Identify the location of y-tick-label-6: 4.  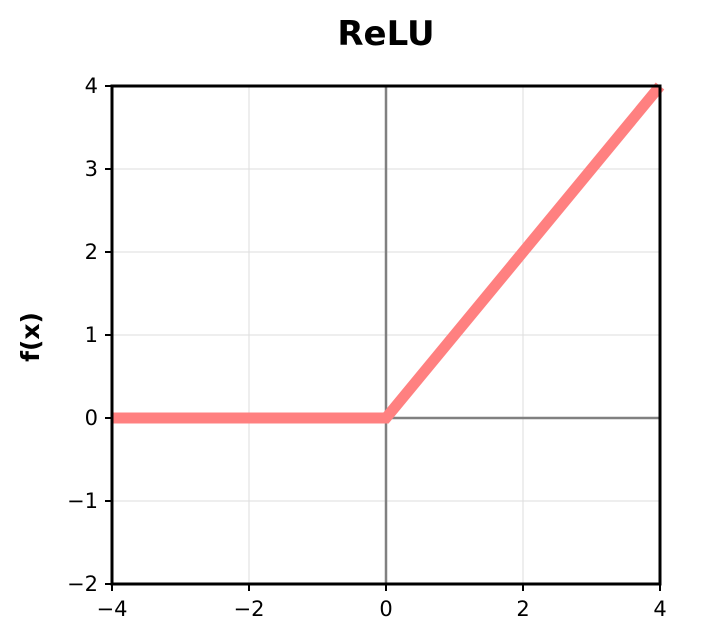
(91, 86).